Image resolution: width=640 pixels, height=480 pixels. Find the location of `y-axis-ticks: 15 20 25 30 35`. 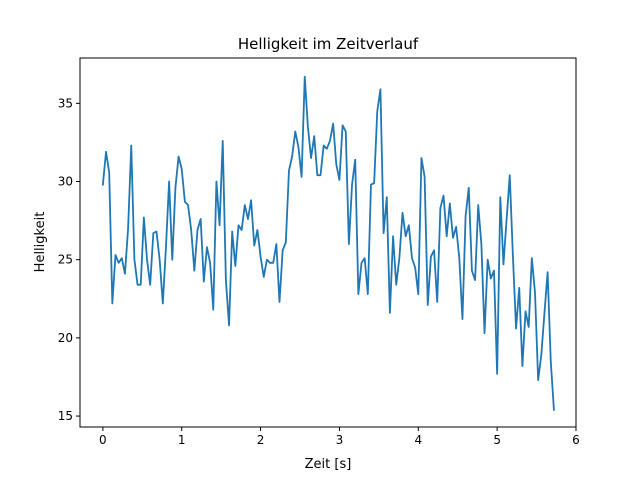

y-axis-ticks: 15 20 25 30 35 is located at coordinates (69, 259).